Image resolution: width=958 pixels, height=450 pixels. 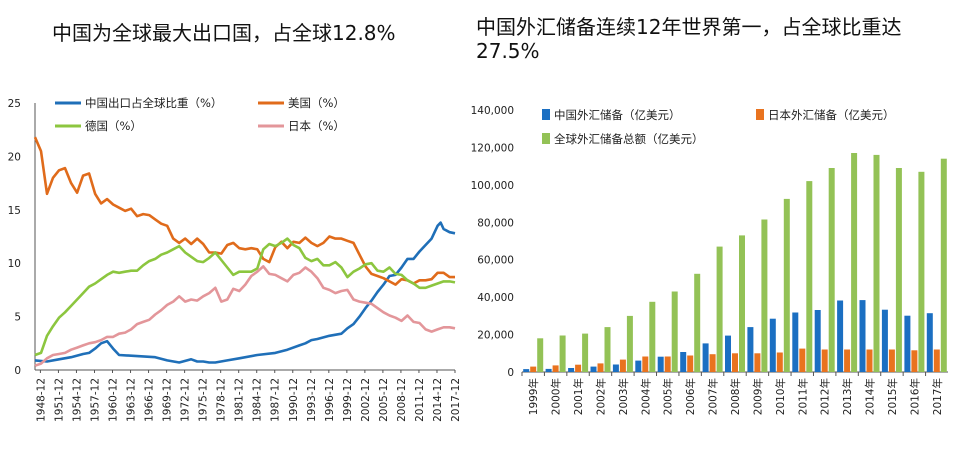 I want to click on left-x-tick-label: 1954-12, so click(x=77, y=400).